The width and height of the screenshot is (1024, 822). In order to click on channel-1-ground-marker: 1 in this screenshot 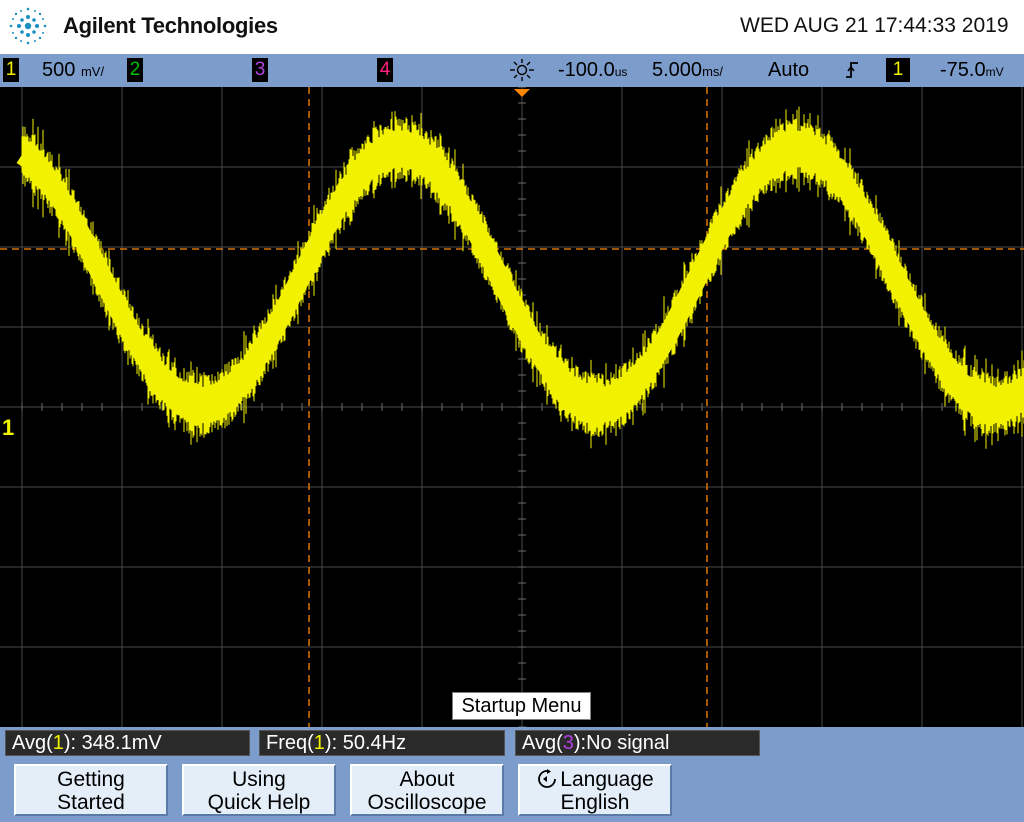, I will do `click(8, 427)`.